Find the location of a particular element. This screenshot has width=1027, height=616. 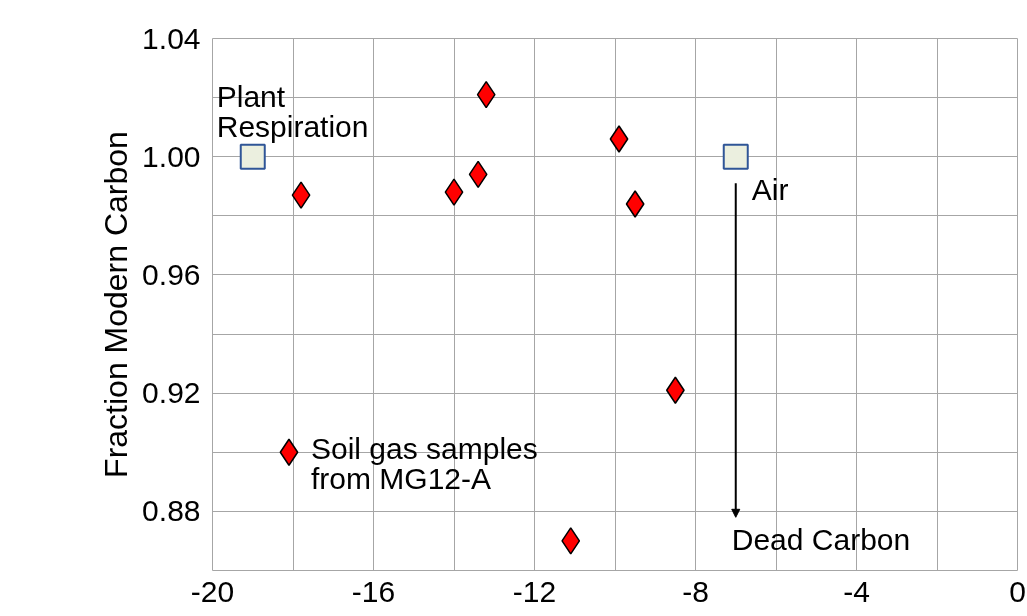

x-tick-label: -20 is located at coordinates (212, 591).